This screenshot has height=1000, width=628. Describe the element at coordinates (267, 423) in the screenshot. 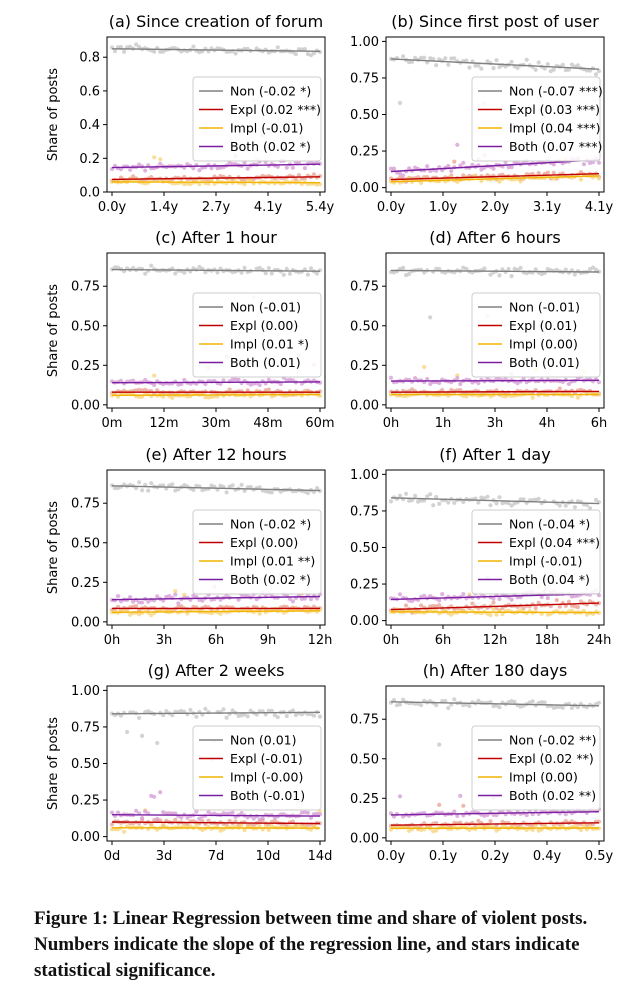

I see `x-tick-label: 48m` at that location.